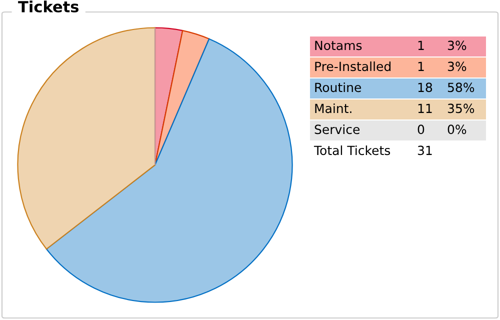  Describe the element at coordinates (425, 87) in the screenshot. I see `data-label: 18` at that location.